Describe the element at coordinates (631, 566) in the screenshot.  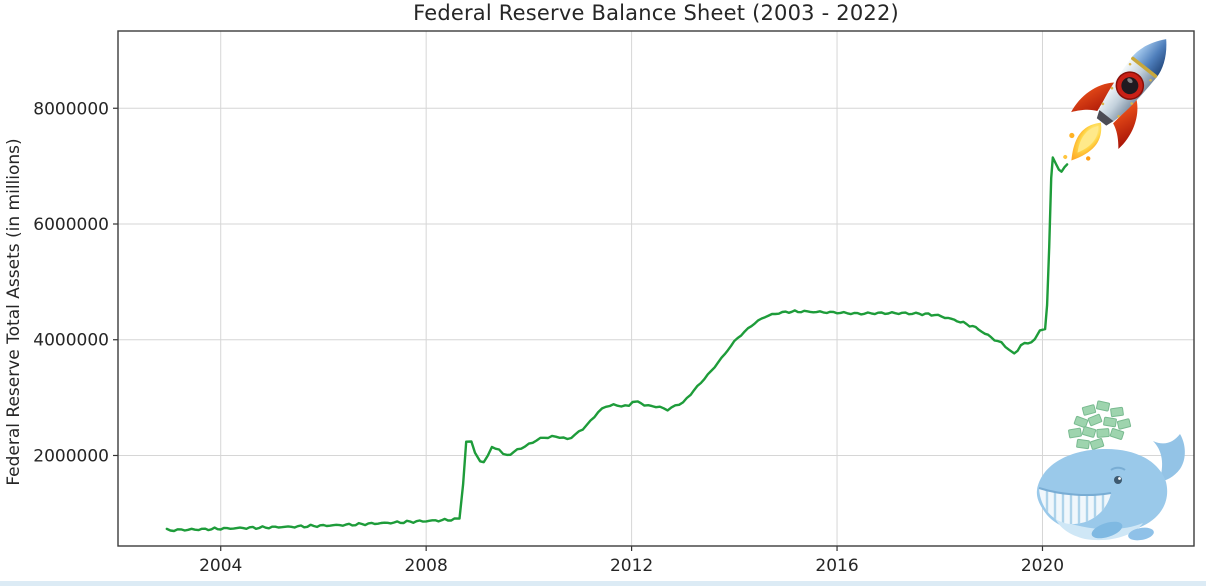
I see `svg-text: 2012` at that location.